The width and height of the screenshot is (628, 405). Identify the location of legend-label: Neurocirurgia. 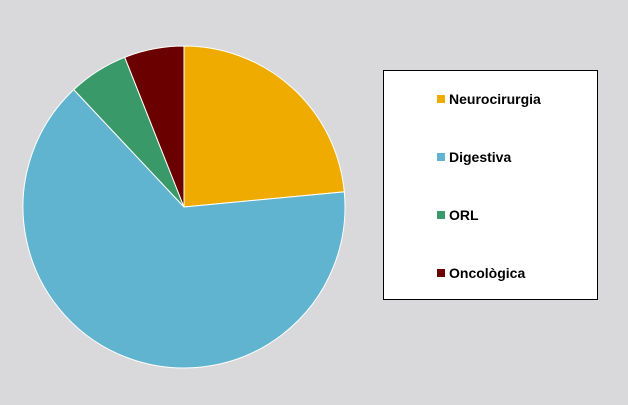
(495, 99).